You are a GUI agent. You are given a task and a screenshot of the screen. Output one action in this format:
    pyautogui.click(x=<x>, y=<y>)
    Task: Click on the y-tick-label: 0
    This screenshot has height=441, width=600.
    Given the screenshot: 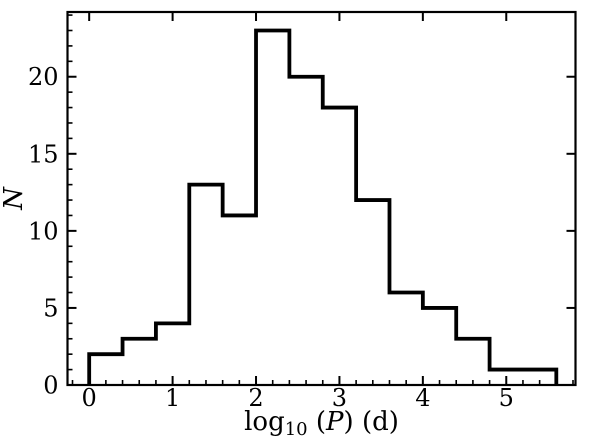 What is the action you would take?
    pyautogui.click(x=50, y=386)
    